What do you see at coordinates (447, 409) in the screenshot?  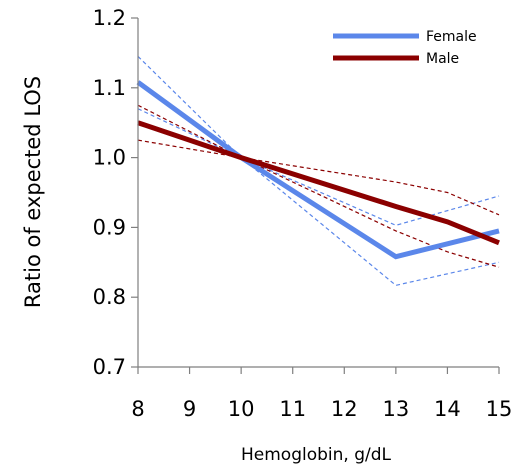 I see `x-tick-label: 14` at bounding box center [447, 409].